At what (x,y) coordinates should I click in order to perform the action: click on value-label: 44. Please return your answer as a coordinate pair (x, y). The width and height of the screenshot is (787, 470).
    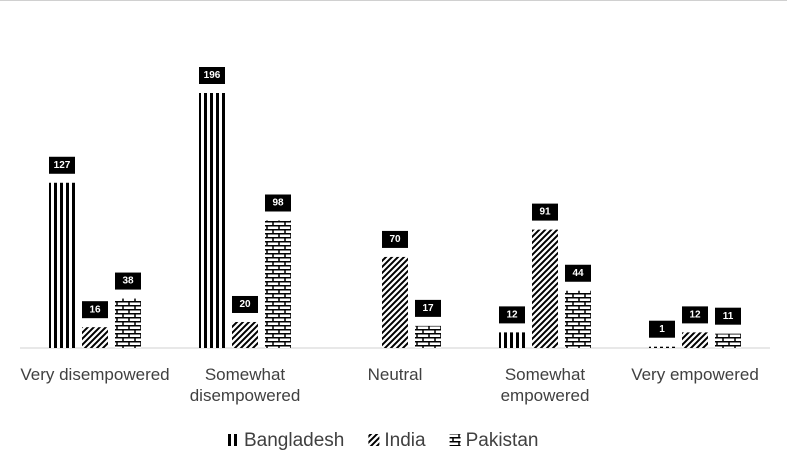
    Looking at the image, I should click on (578, 273).